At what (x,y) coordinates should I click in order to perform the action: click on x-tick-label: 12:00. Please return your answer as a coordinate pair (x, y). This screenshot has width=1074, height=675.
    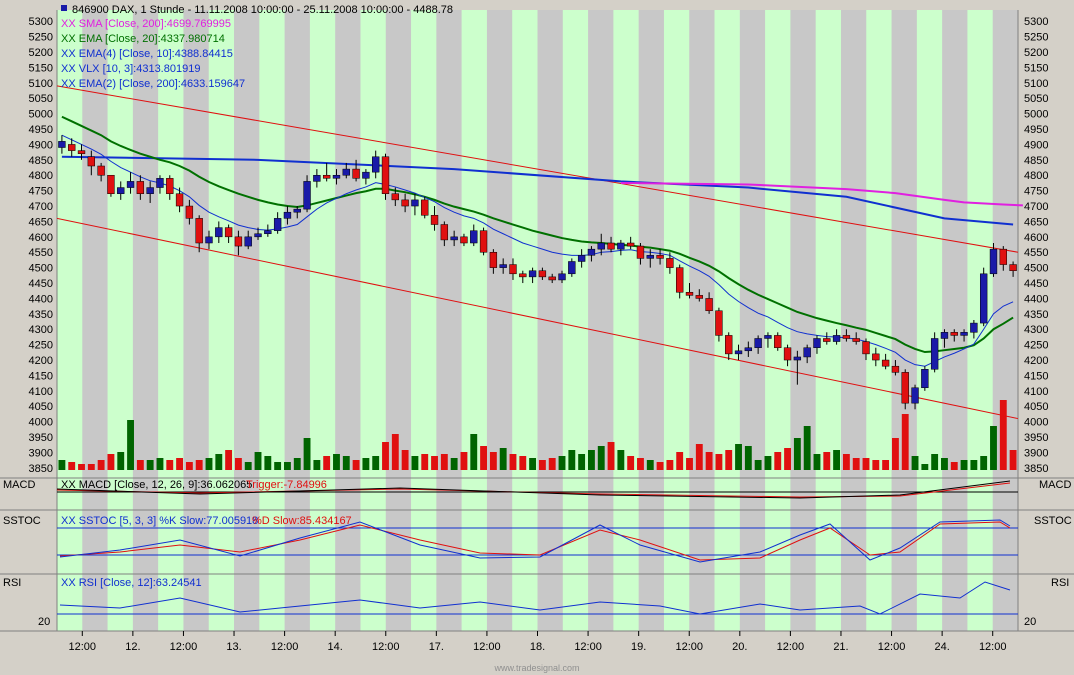
    Looking at the image, I should click on (791, 647).